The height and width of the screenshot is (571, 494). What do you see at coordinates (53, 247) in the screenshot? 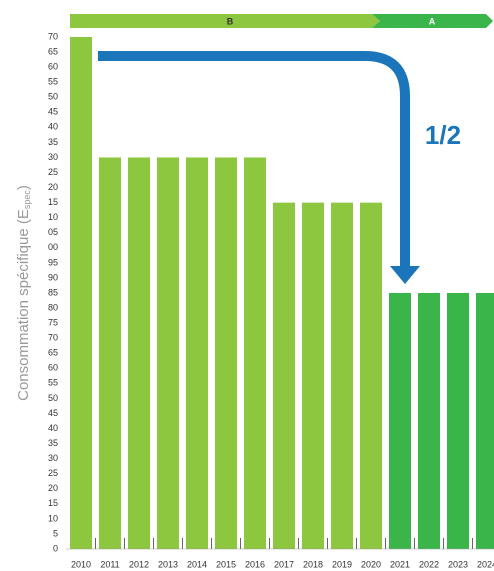
I see `y-tick-label: 00` at bounding box center [53, 247].